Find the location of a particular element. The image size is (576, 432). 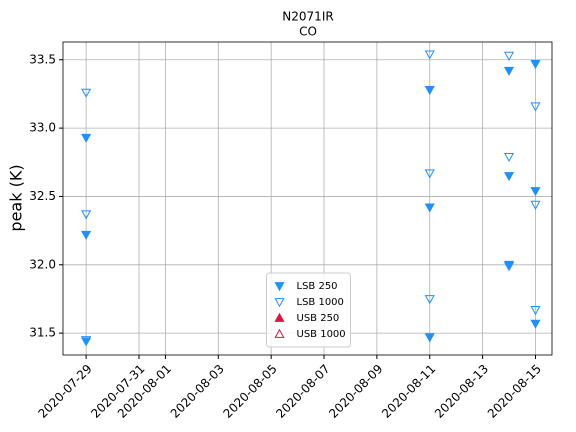

y-tick-label: 32.0 is located at coordinates (42, 264).